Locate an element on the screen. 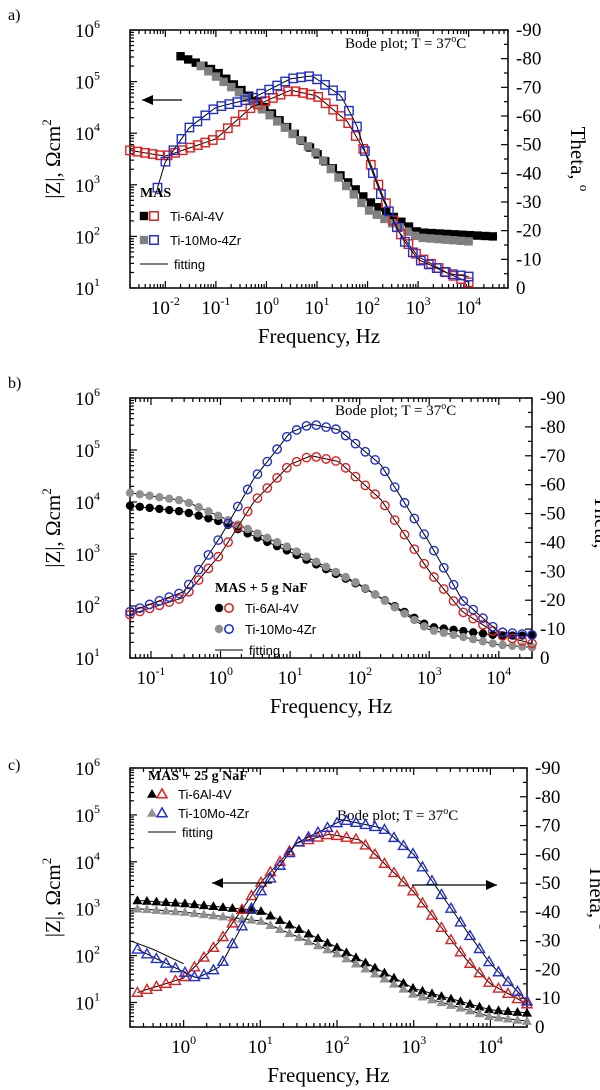  x-tick-label: 103 is located at coordinates (413, 1045).